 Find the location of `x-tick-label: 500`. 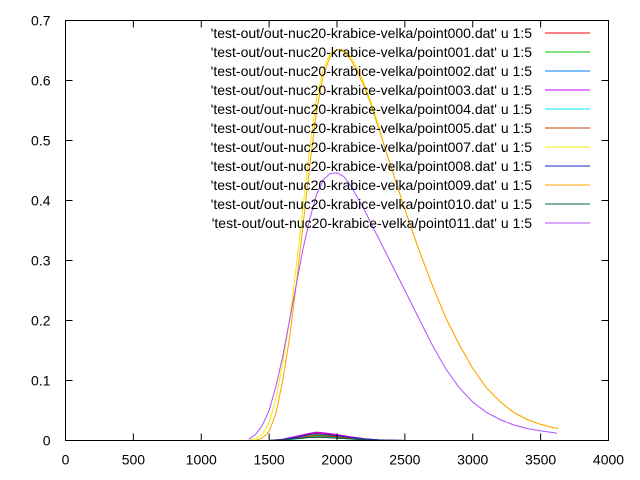

x-tick-label: 500 is located at coordinates (134, 460).